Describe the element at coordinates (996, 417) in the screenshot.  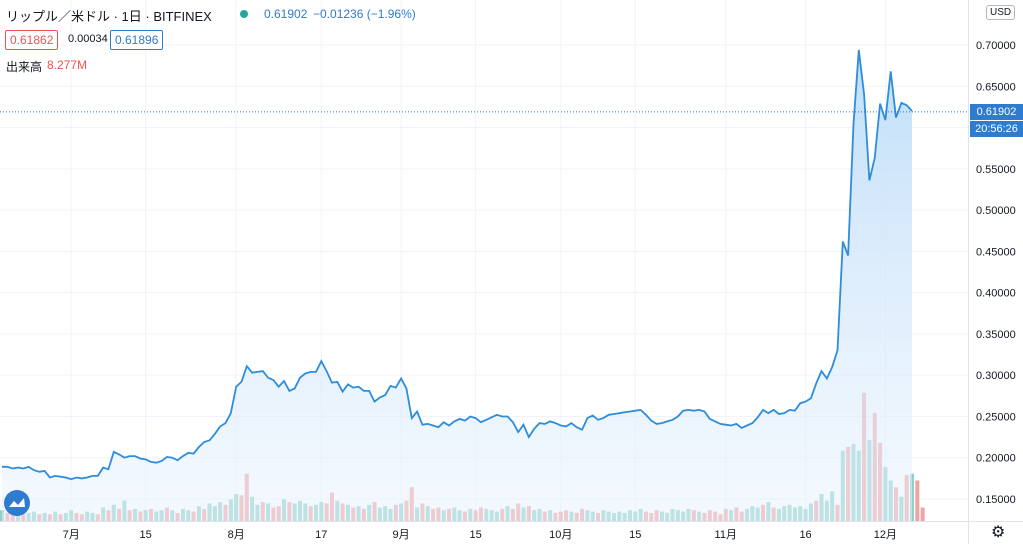
I see `y-tick-label: 0.25000` at that location.